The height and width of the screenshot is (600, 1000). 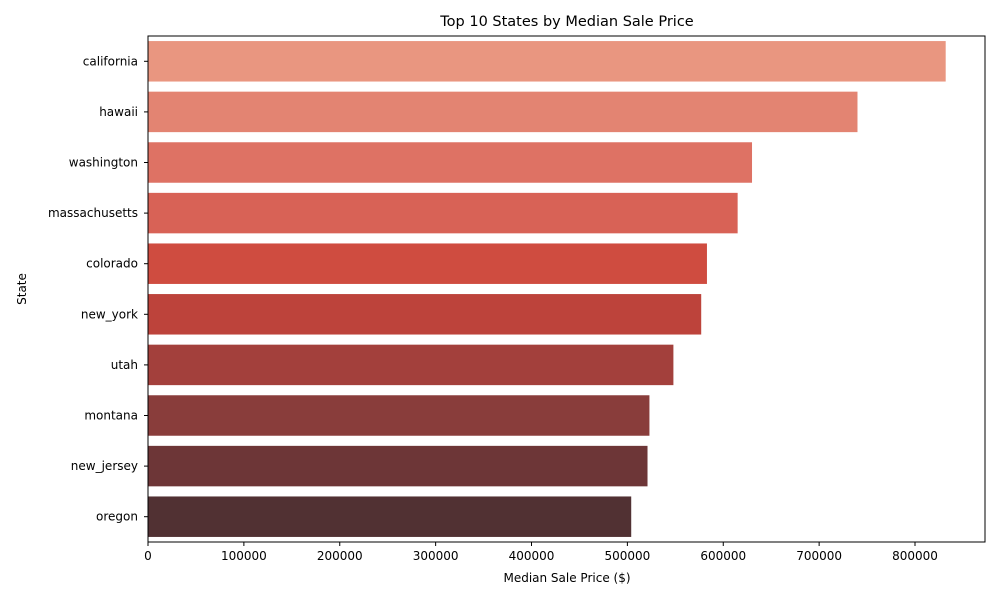 I want to click on x-tick-label: 700000, so click(x=819, y=556).